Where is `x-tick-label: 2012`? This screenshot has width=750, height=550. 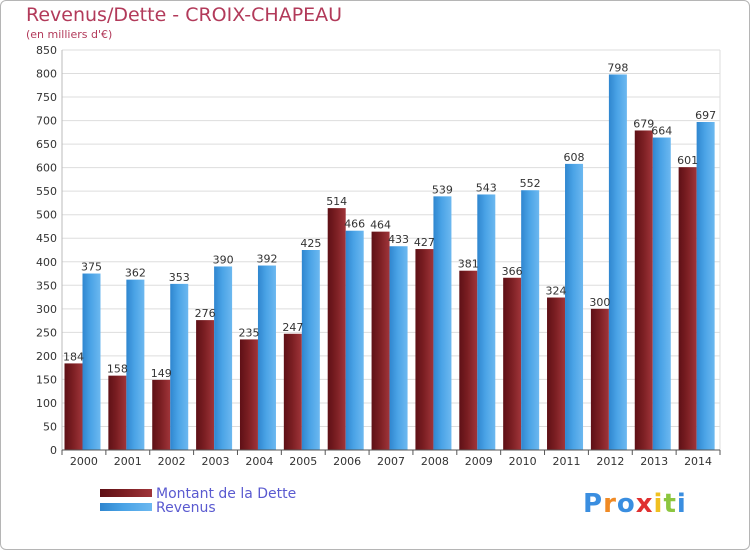 x-tick-label: 2012 is located at coordinates (610, 461).